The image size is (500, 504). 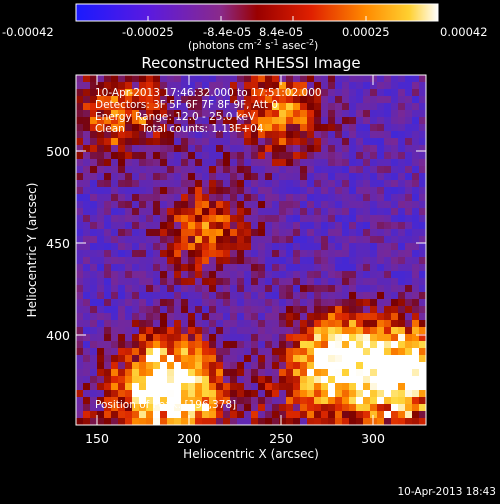 I want to click on y-tick-label: 450, so click(x=58, y=243).